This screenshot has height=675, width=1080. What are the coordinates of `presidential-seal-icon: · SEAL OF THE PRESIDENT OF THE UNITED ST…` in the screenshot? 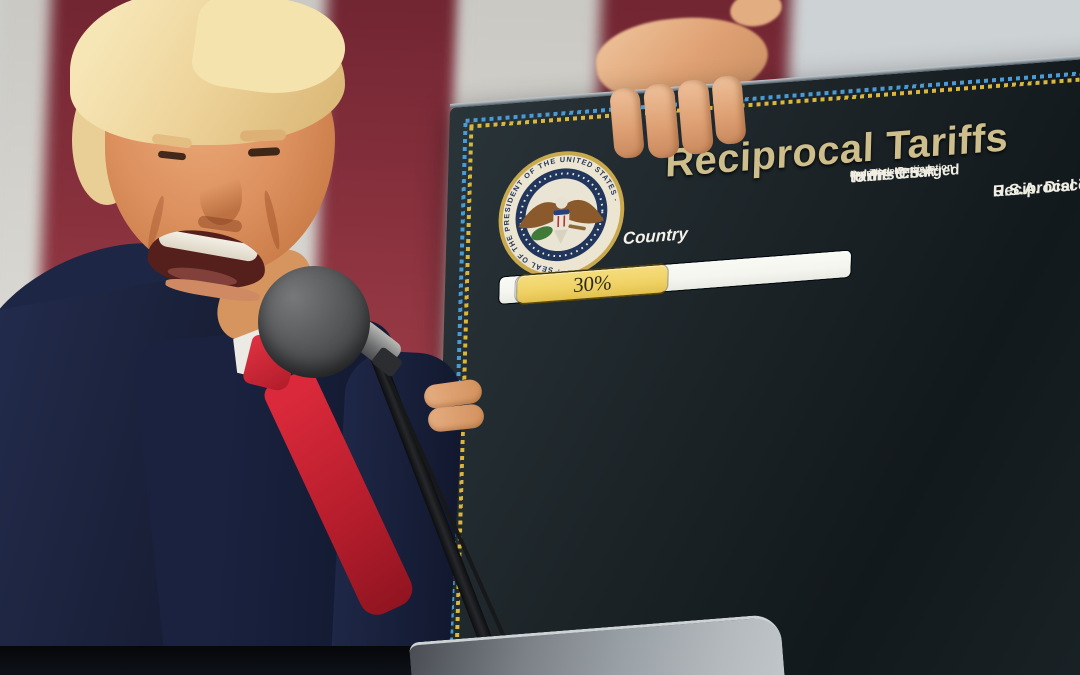 It's located at (561, 214).